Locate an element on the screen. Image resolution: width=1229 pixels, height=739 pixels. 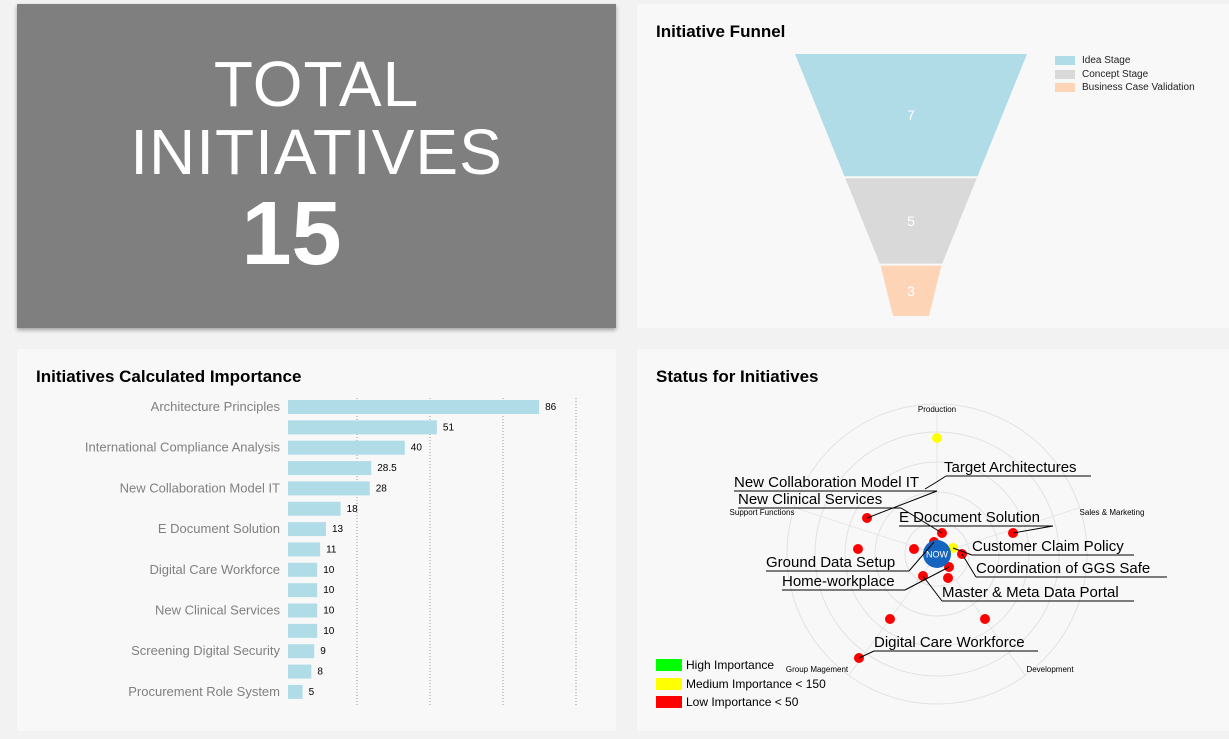
initiative-label: E Document Solution is located at coordinates (969, 517).